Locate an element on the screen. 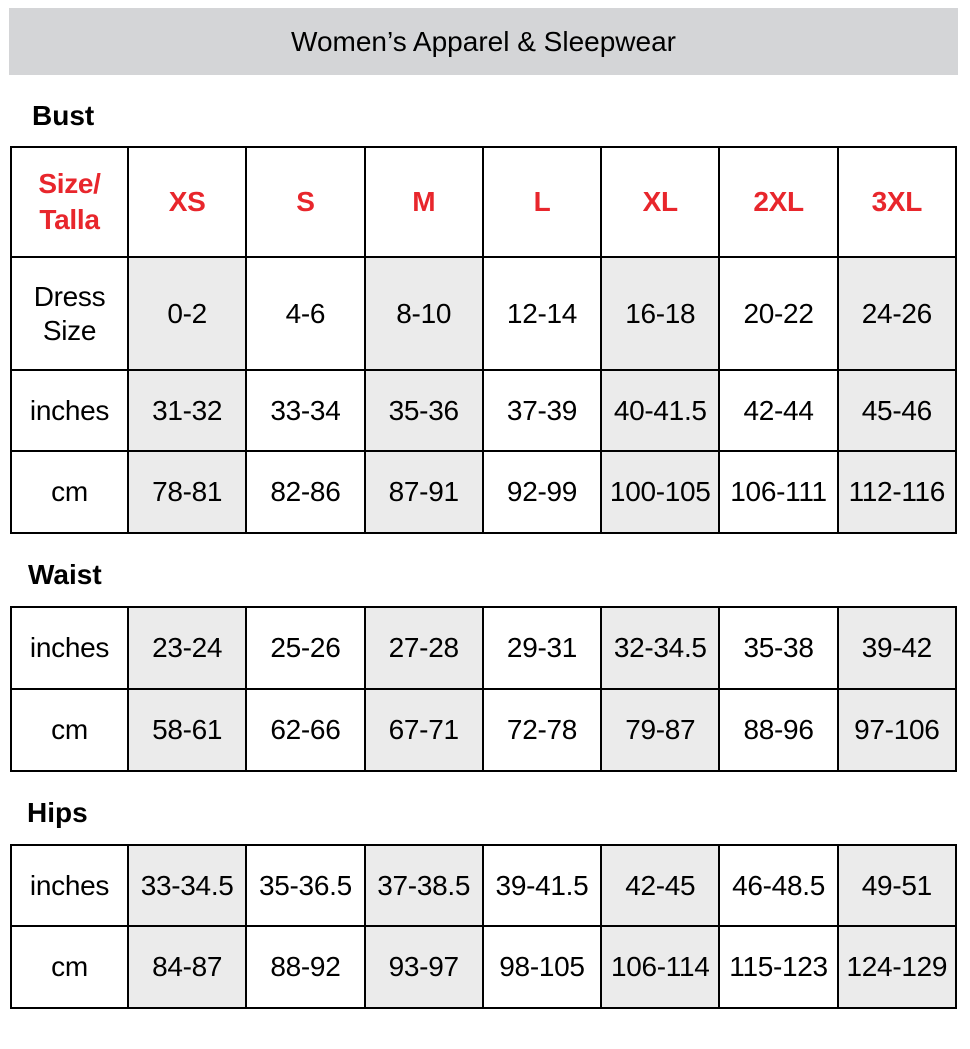 The height and width of the screenshot is (1049, 970). row-label: Dress Size is located at coordinates (69, 313).